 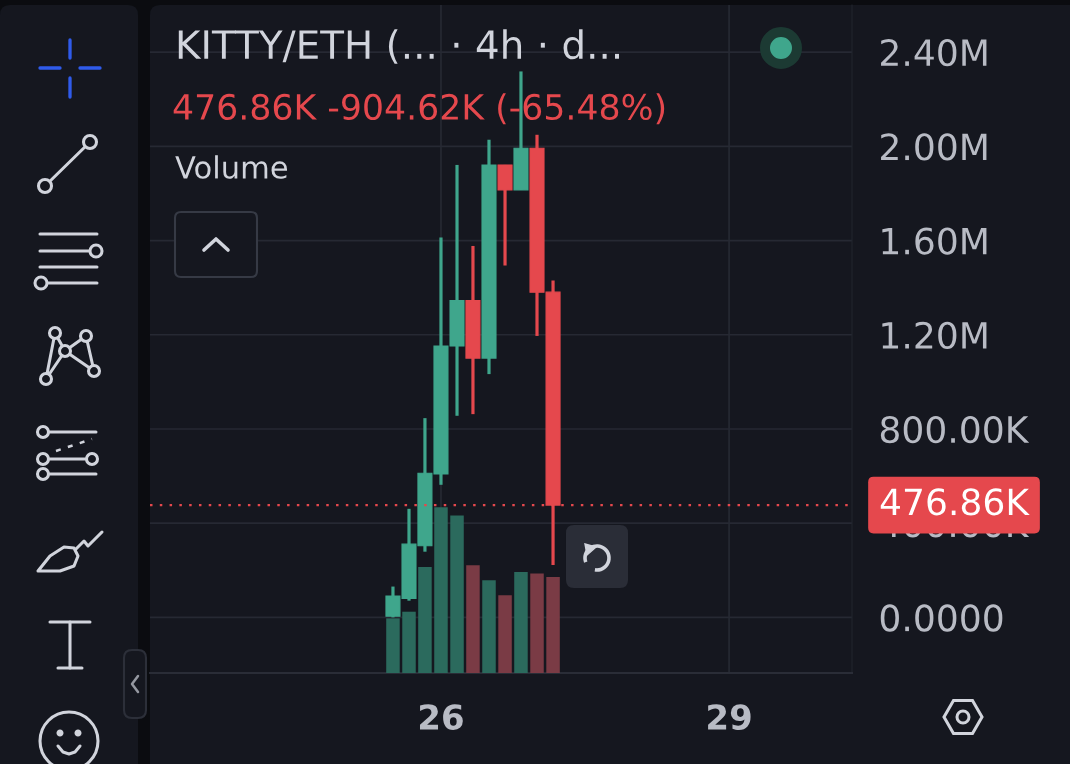 What do you see at coordinates (941, 618) in the screenshot?
I see `y-tick-label: 0.0000` at bounding box center [941, 618].